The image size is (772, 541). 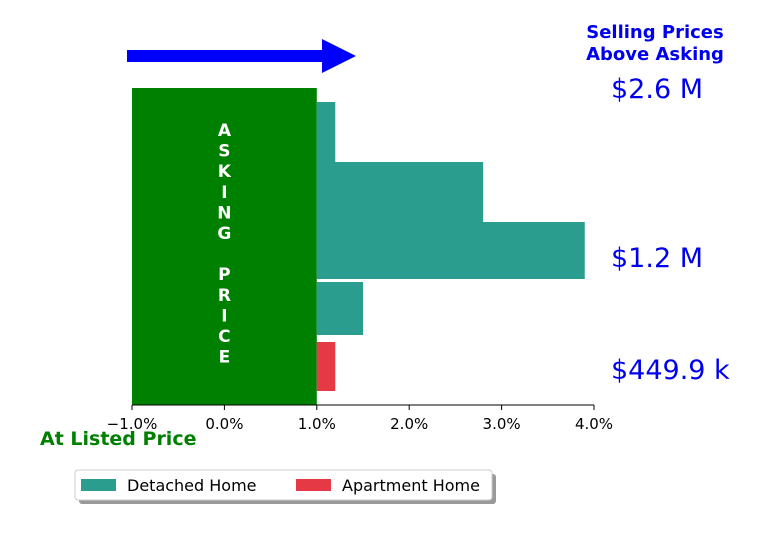 What do you see at coordinates (657, 258) in the screenshot?
I see `price-label: $1.2 M` at bounding box center [657, 258].